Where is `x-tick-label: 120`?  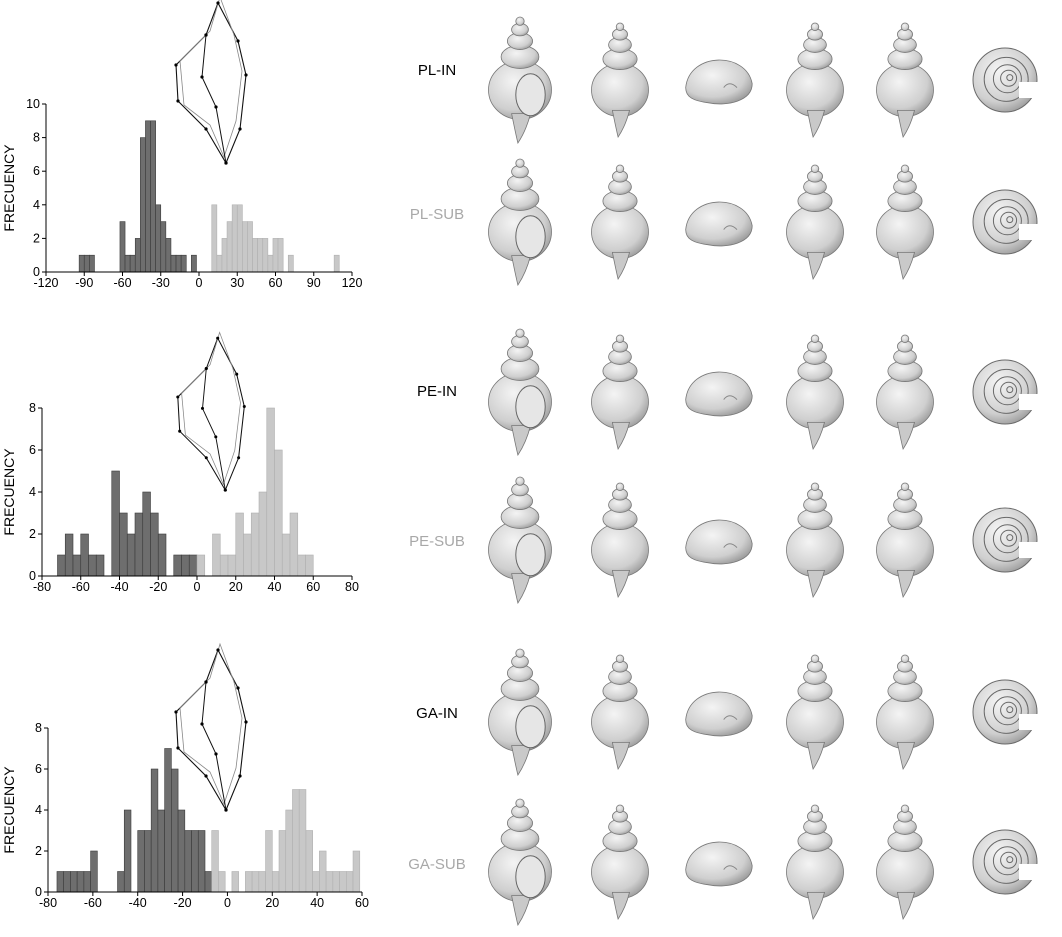
x-tick-label: 120 is located at coordinates (352, 283).